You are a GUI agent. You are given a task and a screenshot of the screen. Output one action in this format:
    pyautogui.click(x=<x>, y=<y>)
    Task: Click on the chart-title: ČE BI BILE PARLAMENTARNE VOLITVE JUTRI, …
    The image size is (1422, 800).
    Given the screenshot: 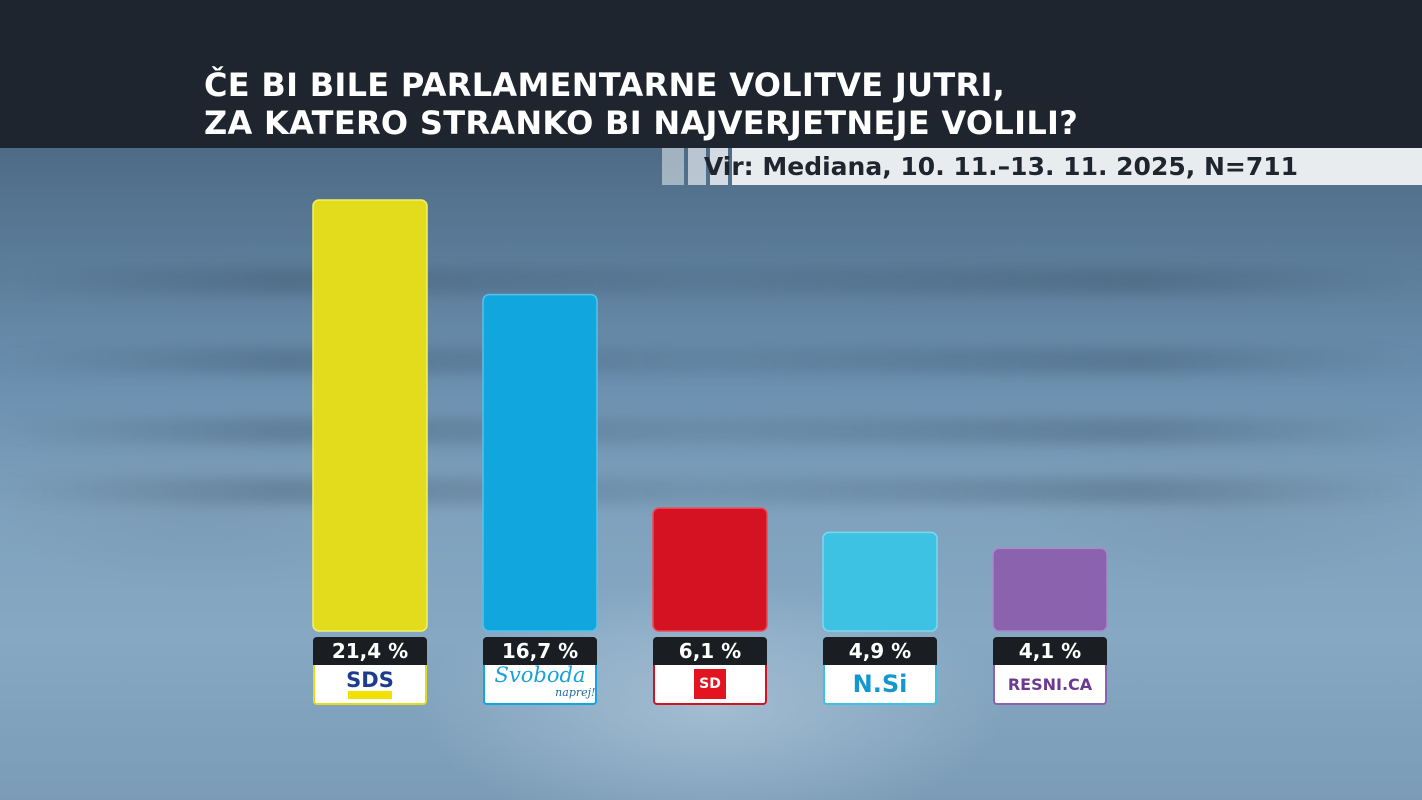 What is the action you would take?
    pyautogui.click(x=704, y=104)
    